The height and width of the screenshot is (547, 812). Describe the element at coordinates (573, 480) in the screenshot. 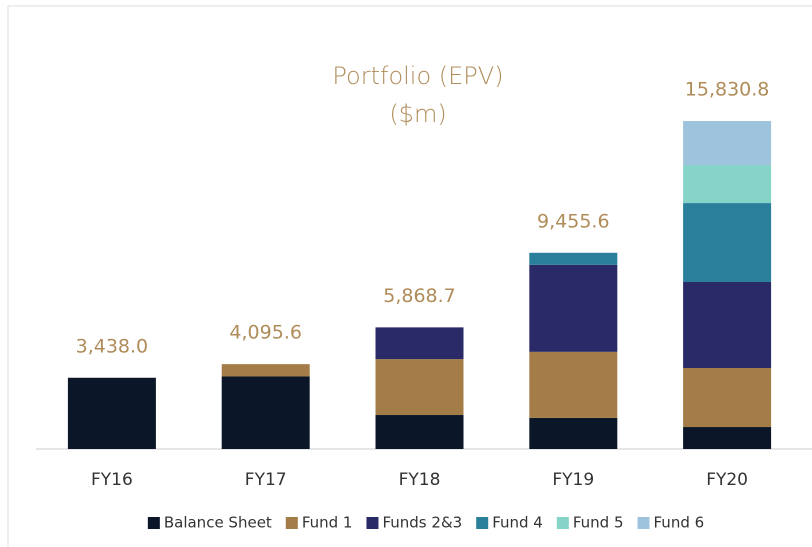

I see `x-tick-label: FY19` at that location.